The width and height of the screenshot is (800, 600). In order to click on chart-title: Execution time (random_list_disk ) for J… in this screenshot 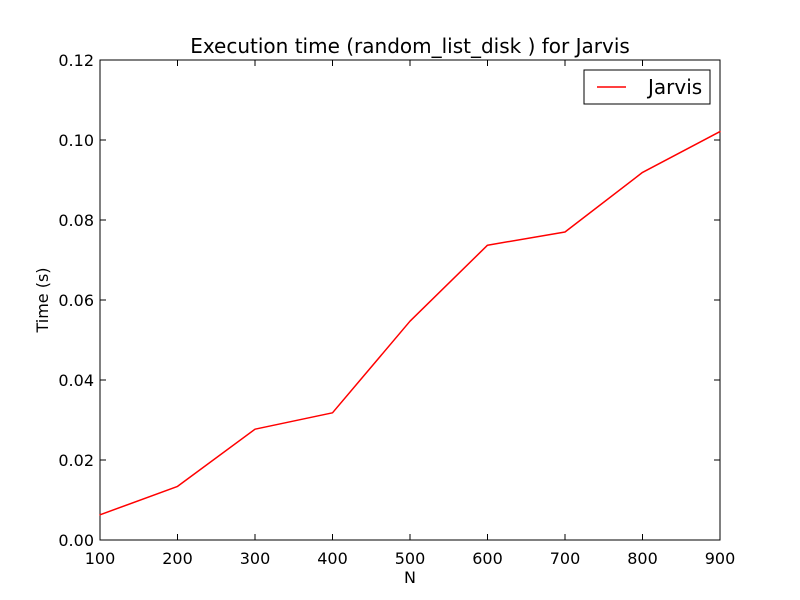, I will do `click(410, 46)`.